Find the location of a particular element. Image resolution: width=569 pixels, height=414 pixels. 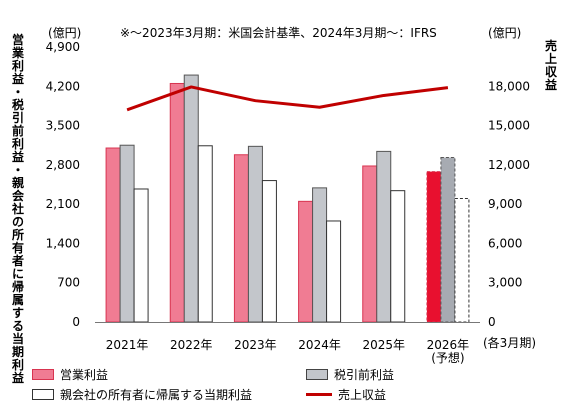

left-tick-label: 2,800 is located at coordinates (63, 165).